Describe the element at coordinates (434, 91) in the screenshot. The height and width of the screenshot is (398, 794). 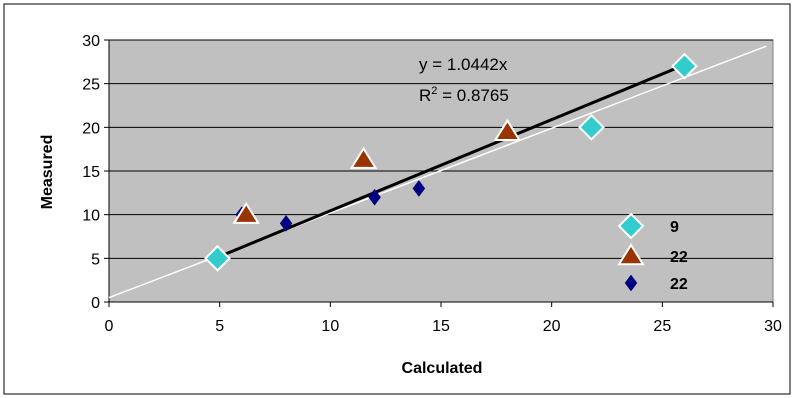
I see `r-squared-superscript: 2` at that location.